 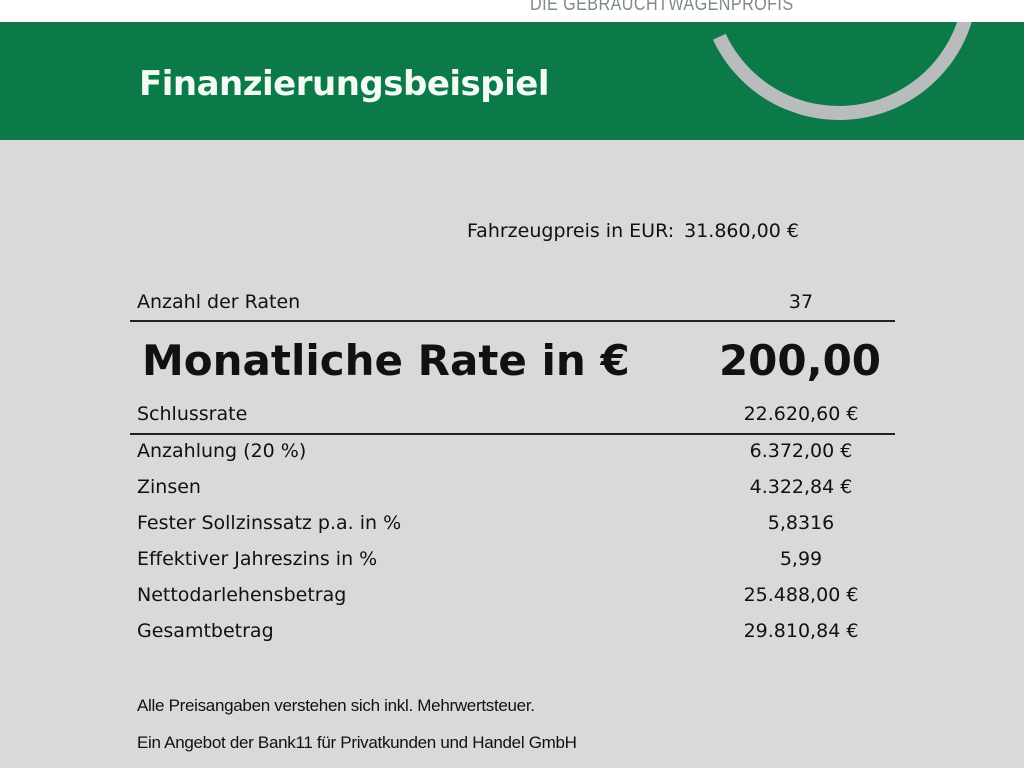 What do you see at coordinates (344, 84) in the screenshot?
I see `page-title: Finanzierungsbeispiel` at bounding box center [344, 84].